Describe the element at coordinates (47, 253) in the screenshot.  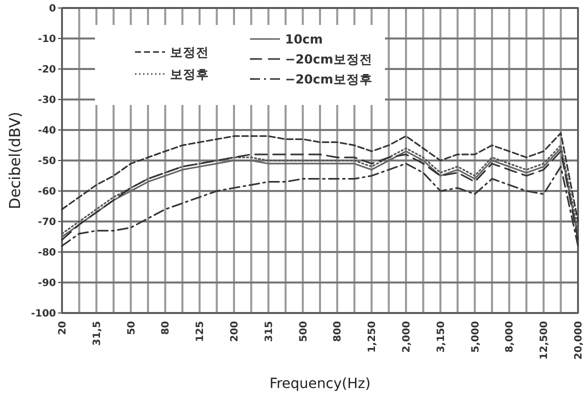
I see `y-tick-label: -80` at that location.